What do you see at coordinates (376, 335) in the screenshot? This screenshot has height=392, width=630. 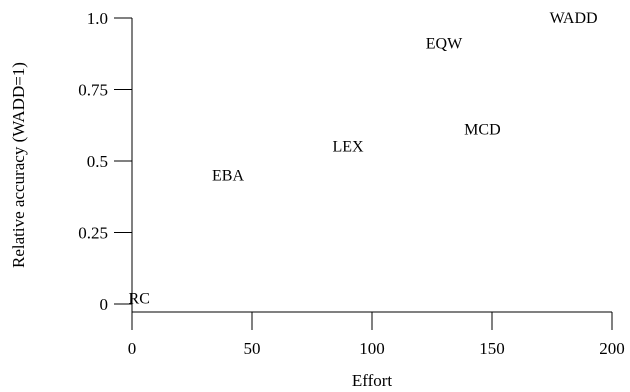 I see `x-axis-ticks: 0 50 100 150 200` at bounding box center [376, 335].